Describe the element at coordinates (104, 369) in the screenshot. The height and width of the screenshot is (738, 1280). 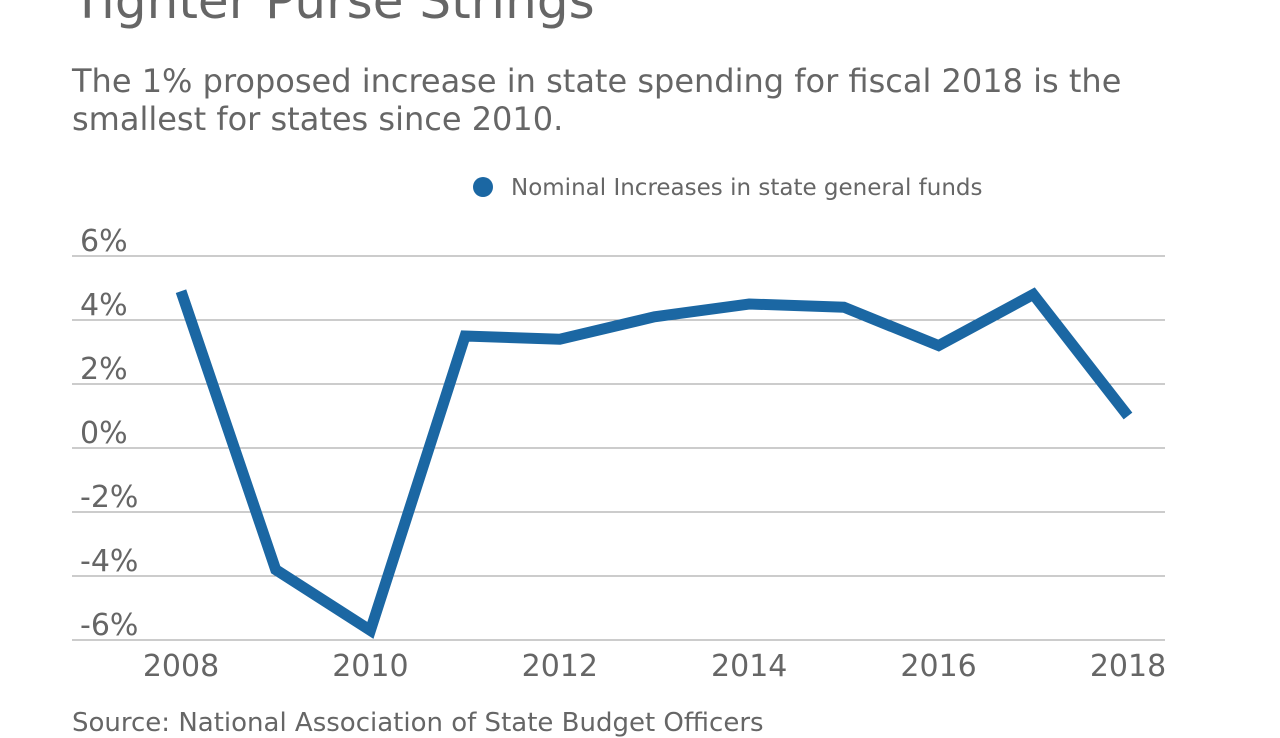
I see `y-tick-label: 2%` at that location.